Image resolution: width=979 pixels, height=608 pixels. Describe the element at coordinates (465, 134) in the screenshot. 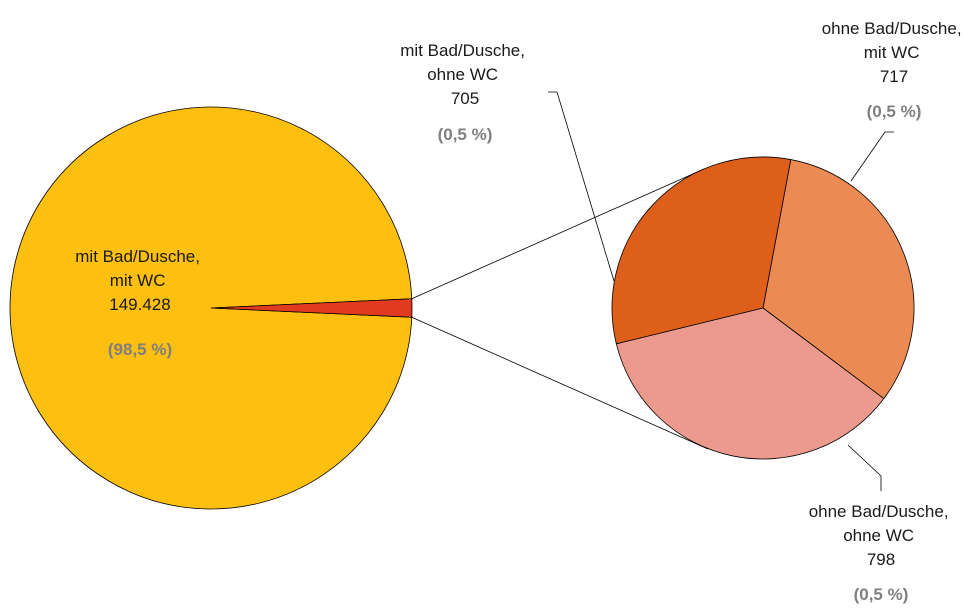

I see `detail-percent-mit-bad-ohne-wc: (0,5 %)` at that location.